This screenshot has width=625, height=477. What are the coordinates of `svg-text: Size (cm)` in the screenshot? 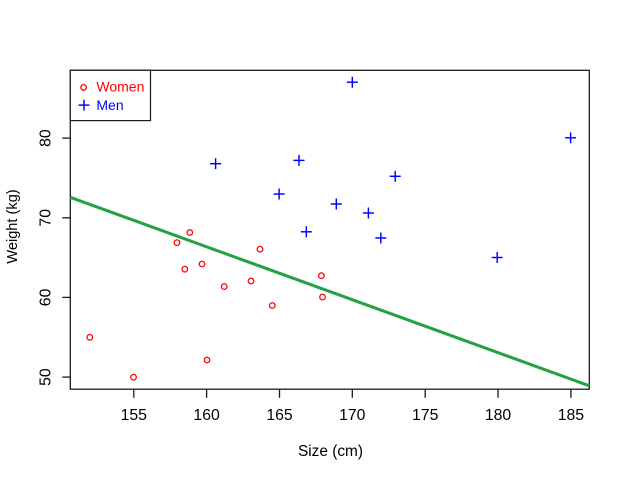 It's located at (330, 451).